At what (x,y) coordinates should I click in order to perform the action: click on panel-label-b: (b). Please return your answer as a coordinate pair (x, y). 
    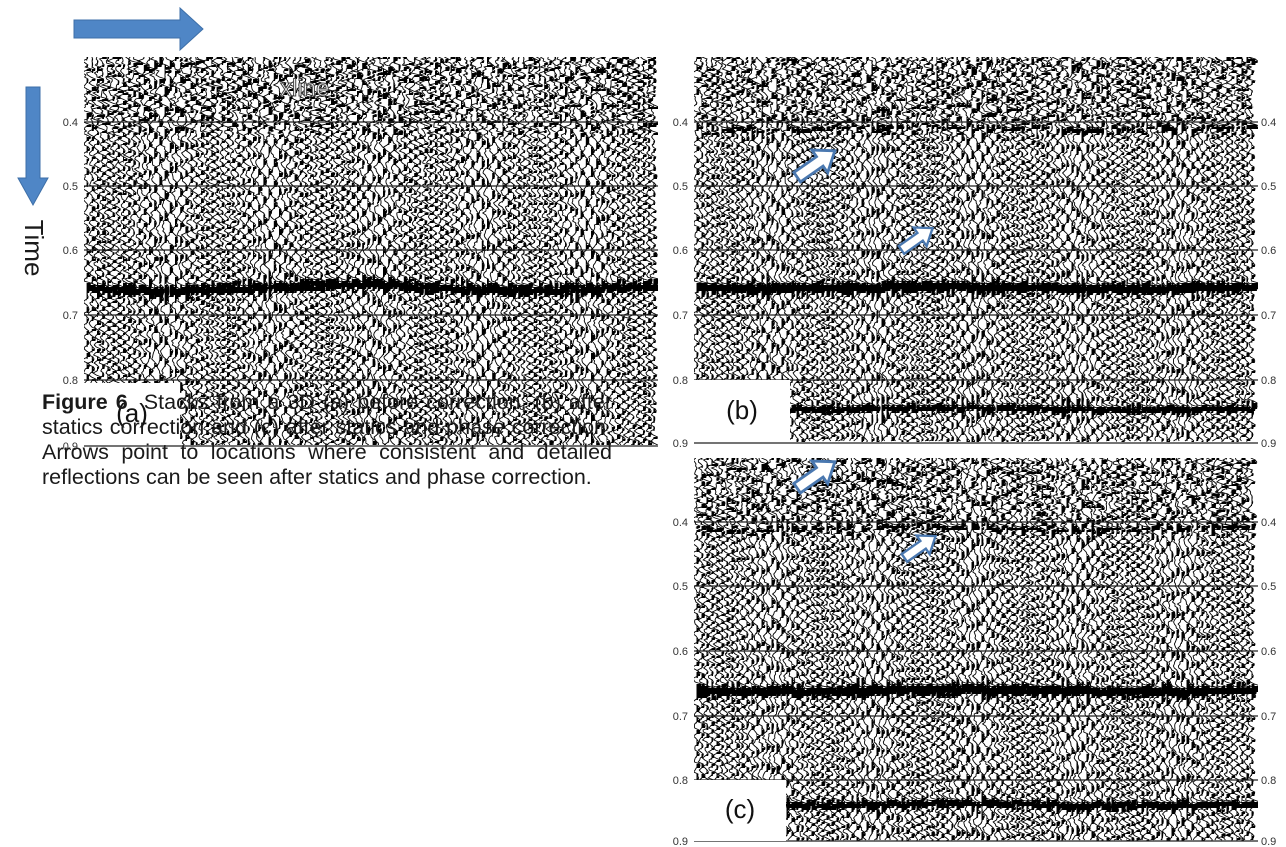
    Looking at the image, I should click on (742, 410).